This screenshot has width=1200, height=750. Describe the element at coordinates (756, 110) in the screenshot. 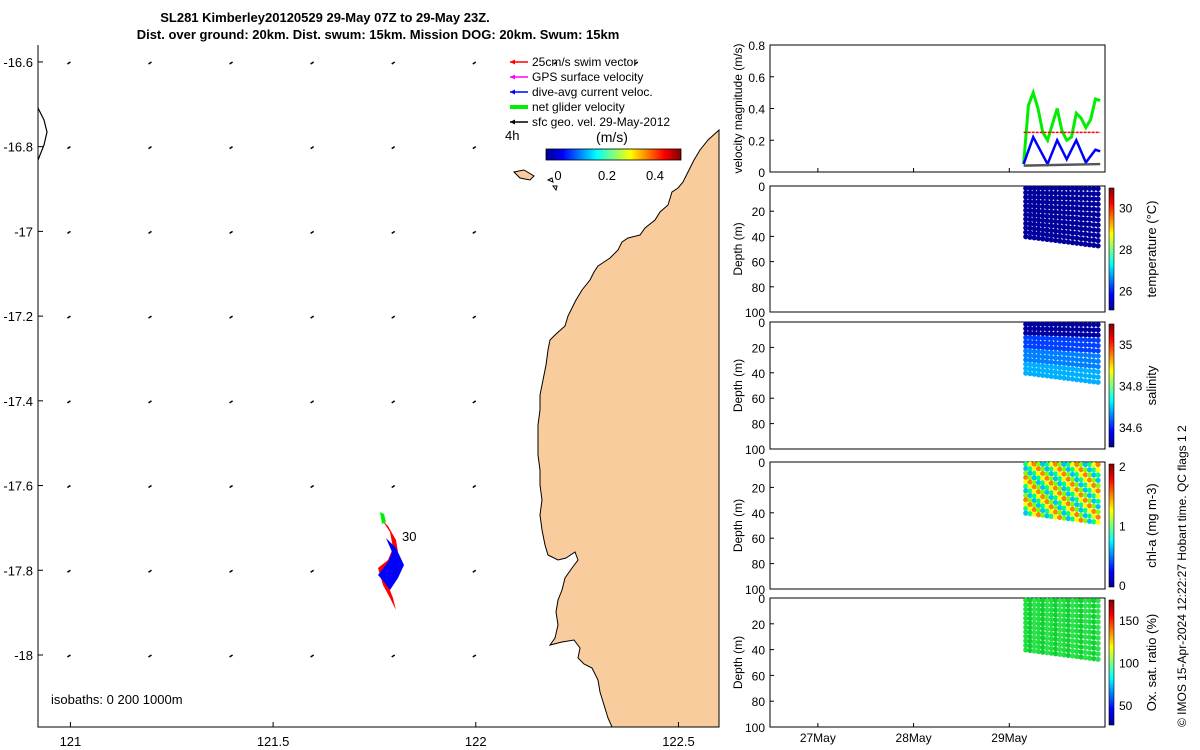

I see `velocity-y-tick-label: 0.4` at that location.